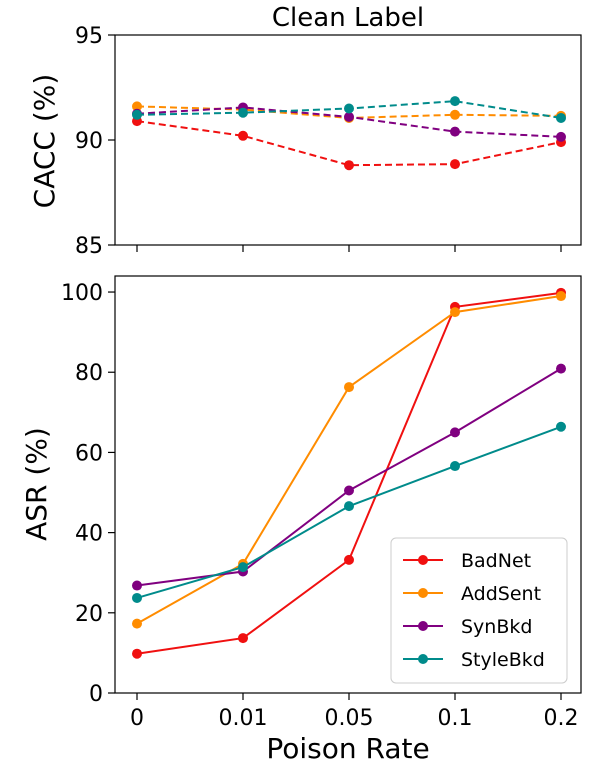 The image size is (598, 770). I want to click on bottom-y-tick-label: 0, so click(96, 694).